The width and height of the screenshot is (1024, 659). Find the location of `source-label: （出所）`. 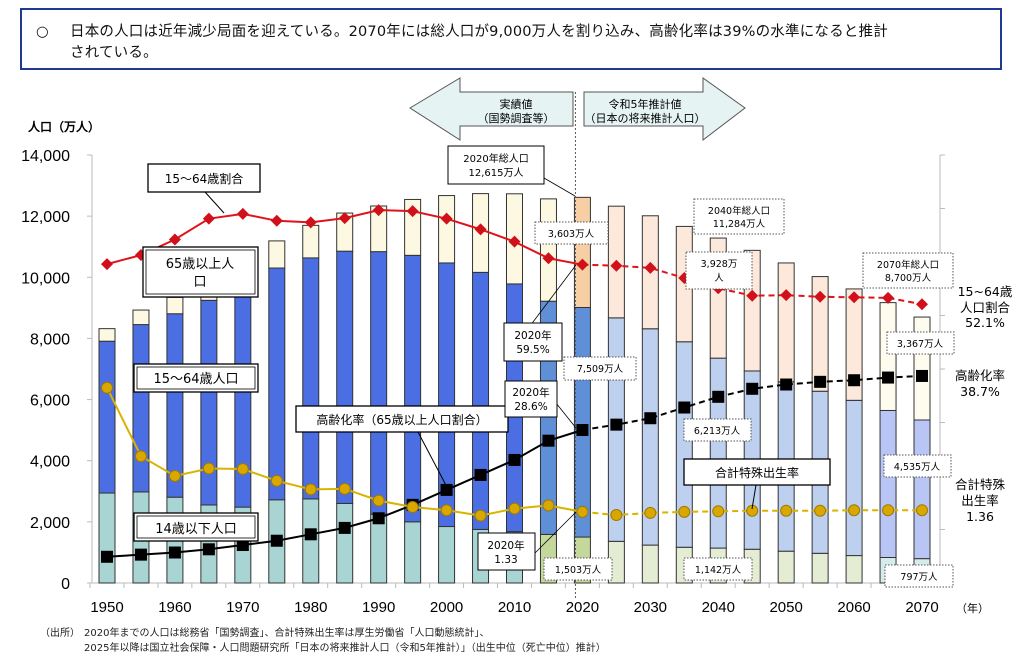

source-label: （出所） is located at coordinates (60, 633).